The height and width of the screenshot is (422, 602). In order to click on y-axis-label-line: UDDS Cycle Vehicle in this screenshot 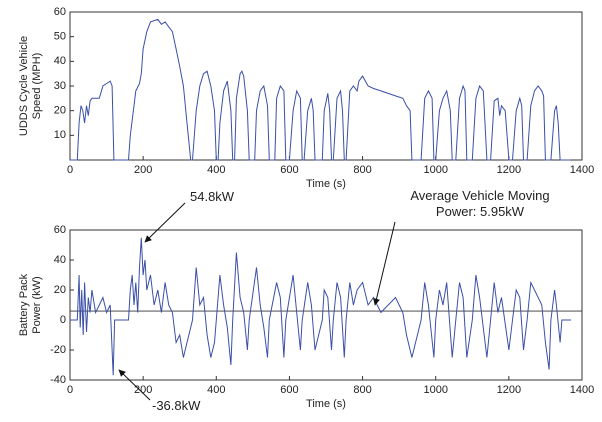, I will do `click(24, 86)`.